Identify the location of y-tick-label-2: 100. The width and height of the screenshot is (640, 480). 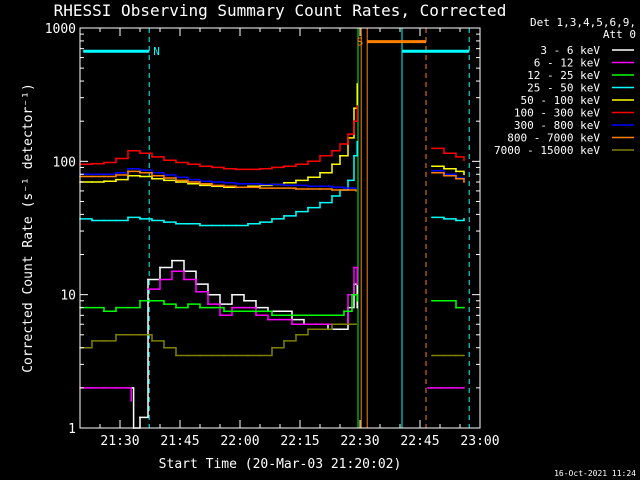
(64, 162).